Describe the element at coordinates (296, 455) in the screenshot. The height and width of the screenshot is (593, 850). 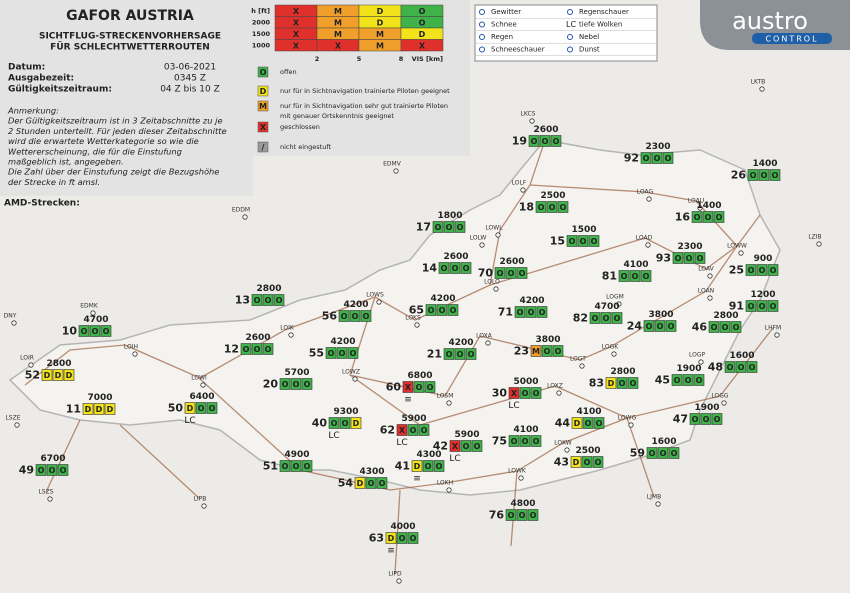
I see `route-altitude: 4900` at that location.